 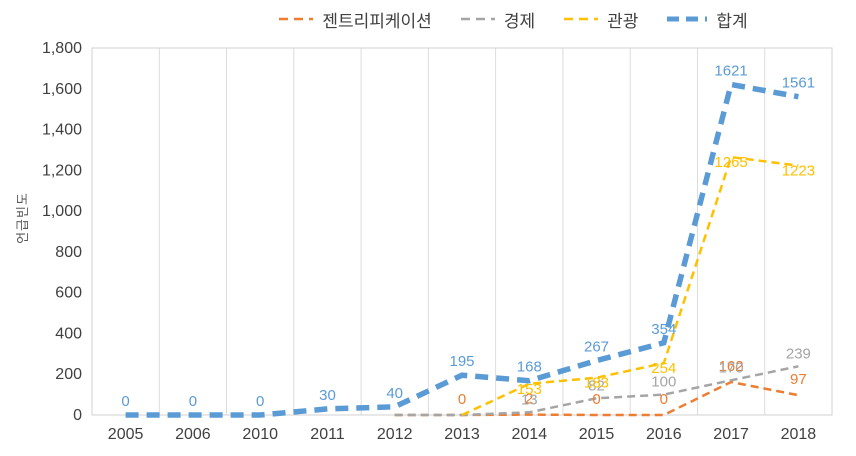 What do you see at coordinates (730, 71) in the screenshot?
I see `data-label-total: 1621` at bounding box center [730, 71].